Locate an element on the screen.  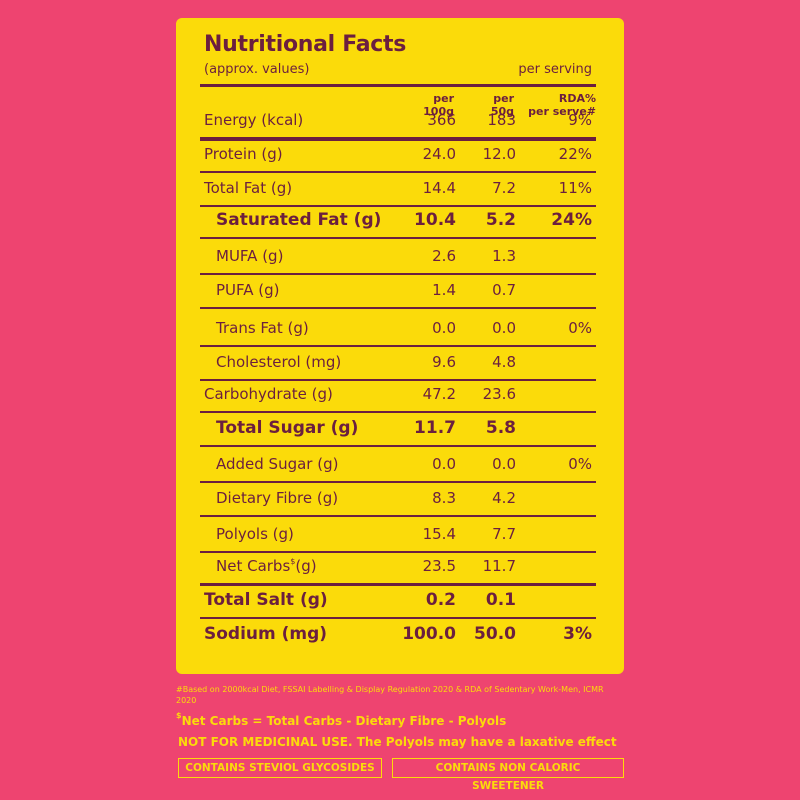
table-row: Energy (kcal) 366 183 9% is located at coordinates (398, 120).